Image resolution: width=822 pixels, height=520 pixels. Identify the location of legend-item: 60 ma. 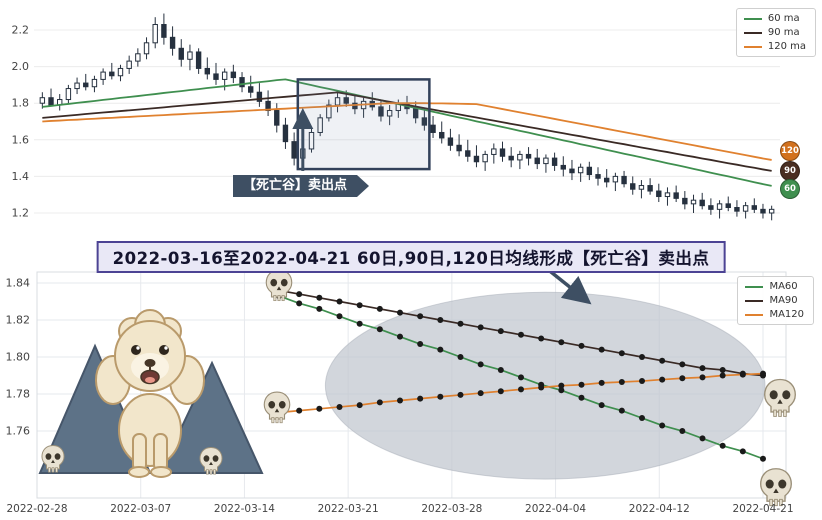
(774, 18).